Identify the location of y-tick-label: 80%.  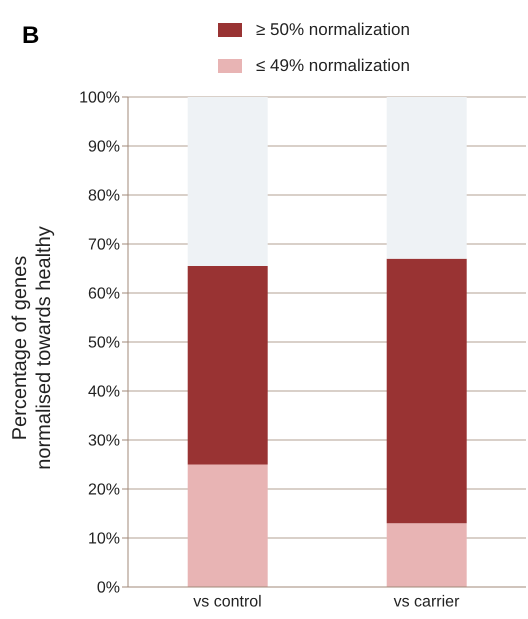
(104, 196).